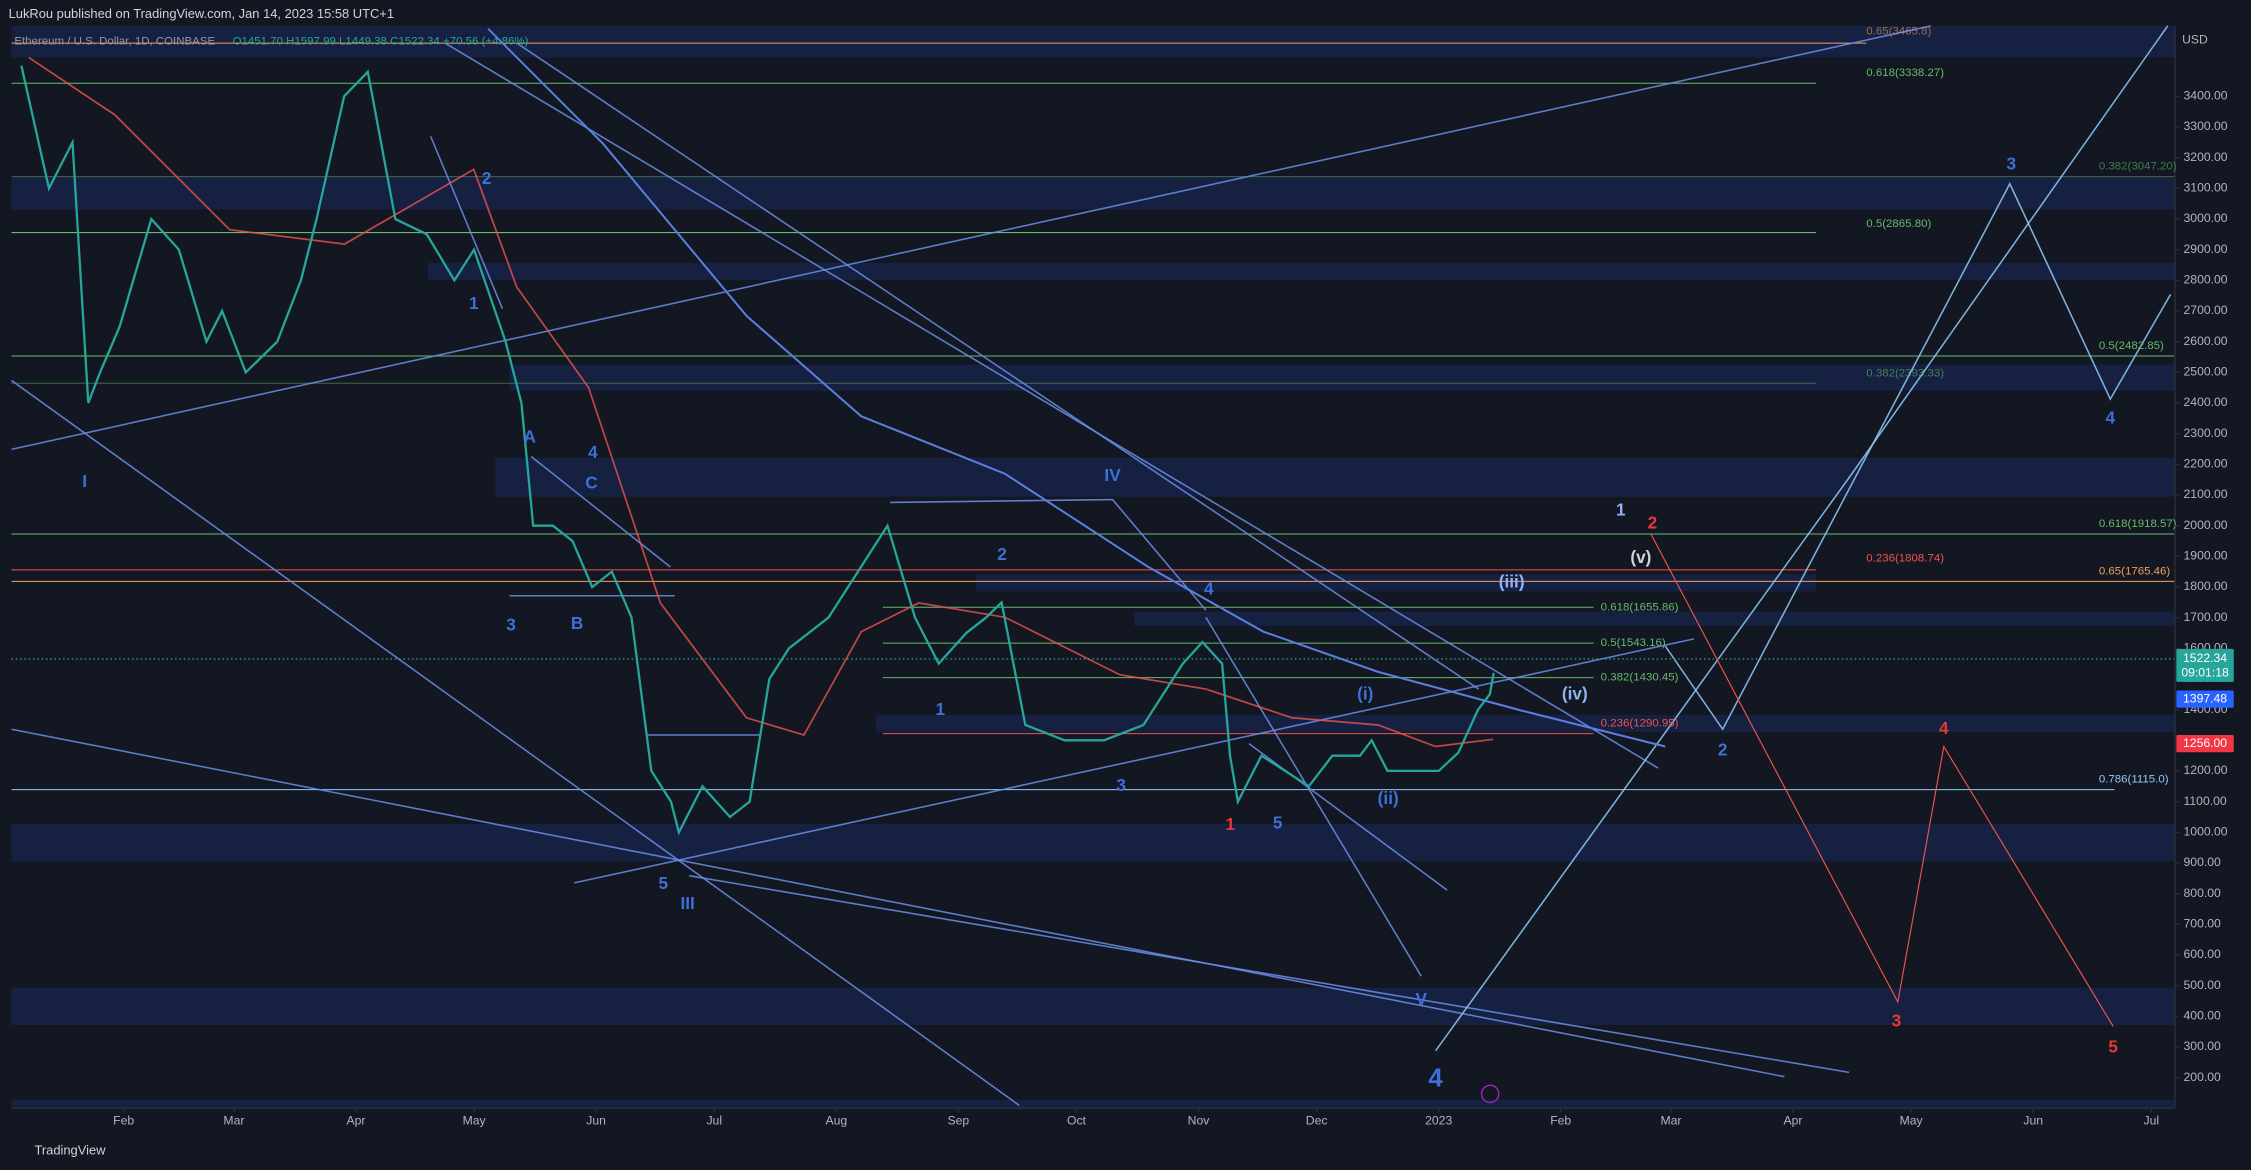 The image size is (2251, 1170). Describe the element at coordinates (1077, 1120) in the screenshot. I see `x-tick-label: Oct` at that location.